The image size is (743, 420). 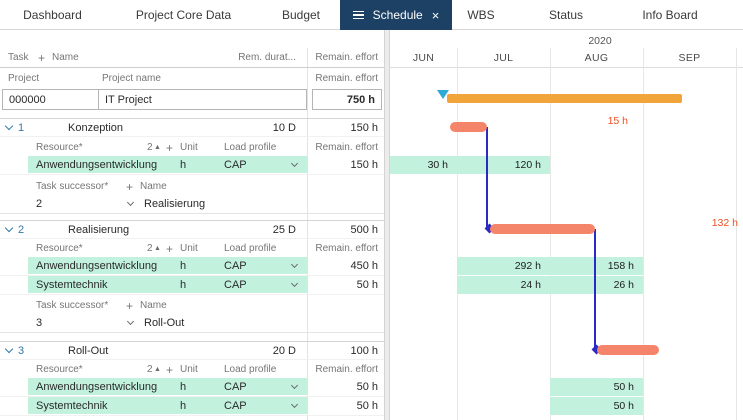 What do you see at coordinates (566, 67) in the screenshot?
I see `timeline-header-divider` at bounding box center [566, 67].